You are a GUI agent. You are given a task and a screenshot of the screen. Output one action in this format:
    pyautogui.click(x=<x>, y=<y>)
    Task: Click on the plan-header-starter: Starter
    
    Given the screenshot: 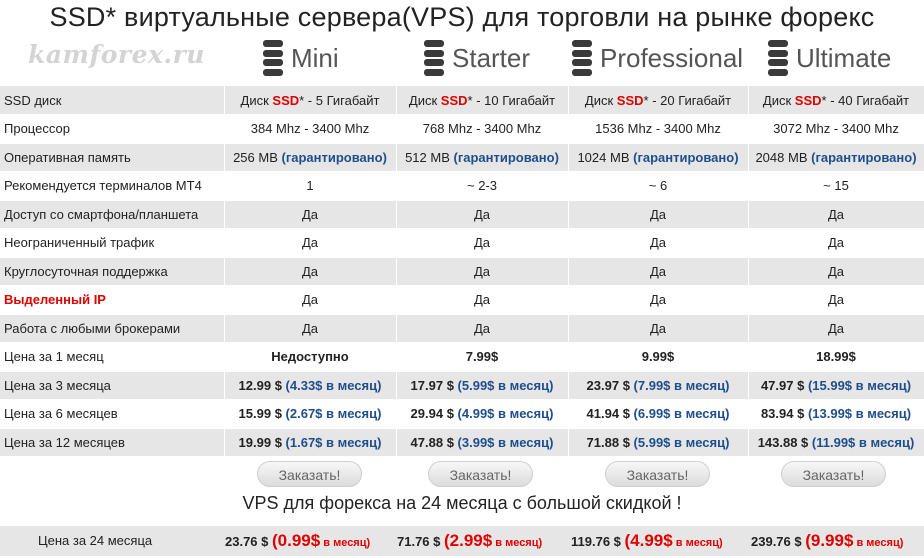 What is the action you would take?
    pyautogui.click(x=477, y=58)
    